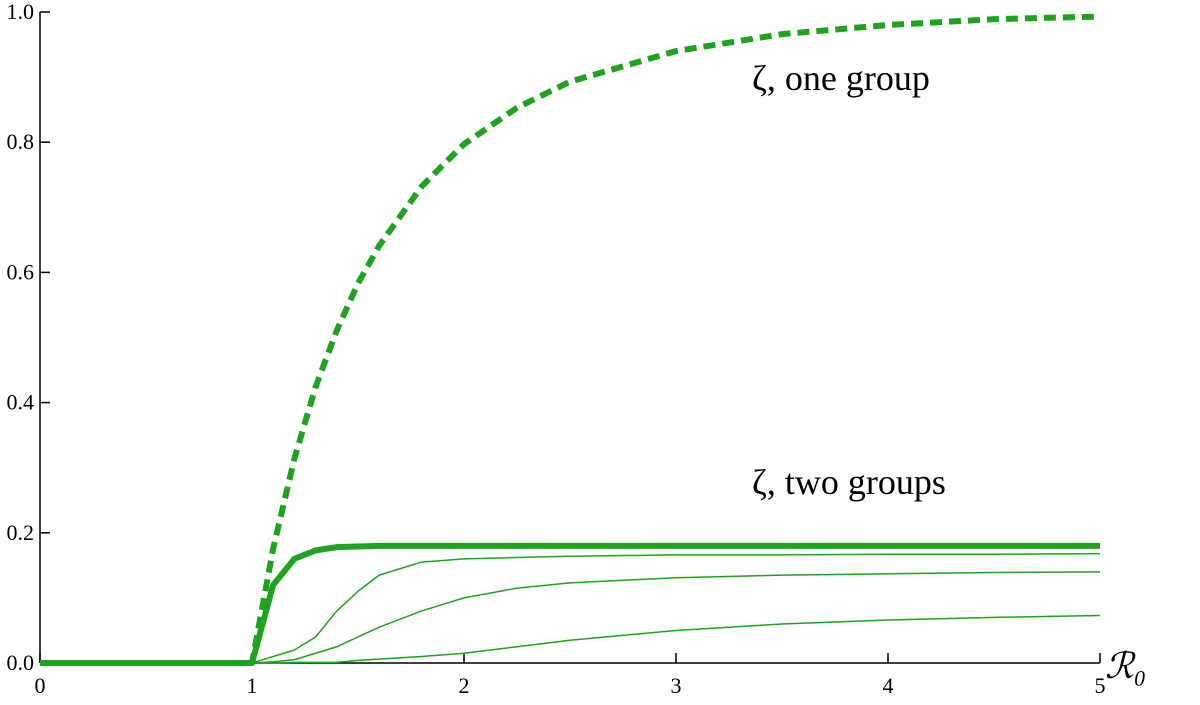  I want to click on x-tick-label: 2, so click(464, 685).